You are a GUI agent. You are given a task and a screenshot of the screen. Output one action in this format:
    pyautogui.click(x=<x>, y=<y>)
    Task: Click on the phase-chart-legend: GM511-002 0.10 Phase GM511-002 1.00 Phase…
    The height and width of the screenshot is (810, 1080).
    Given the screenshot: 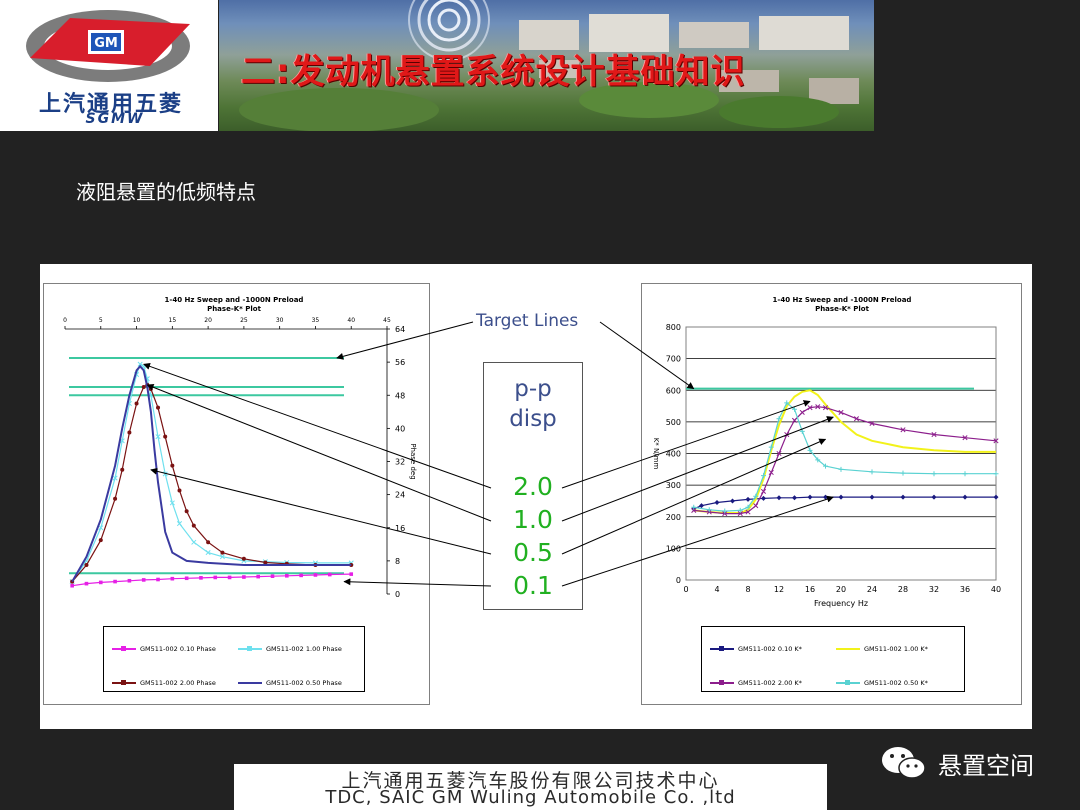 What is the action you would take?
    pyautogui.click(x=234, y=659)
    